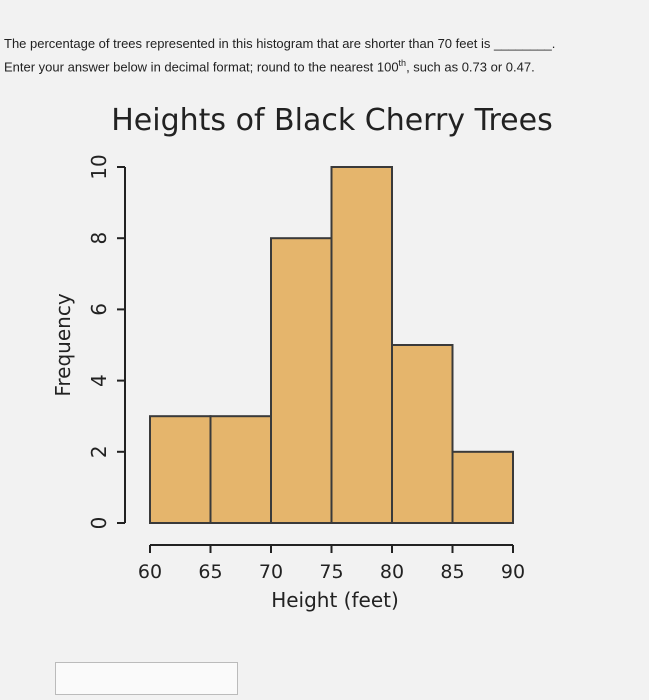  Describe the element at coordinates (99, 451) in the screenshot. I see `y-tick-label: 2` at that location.